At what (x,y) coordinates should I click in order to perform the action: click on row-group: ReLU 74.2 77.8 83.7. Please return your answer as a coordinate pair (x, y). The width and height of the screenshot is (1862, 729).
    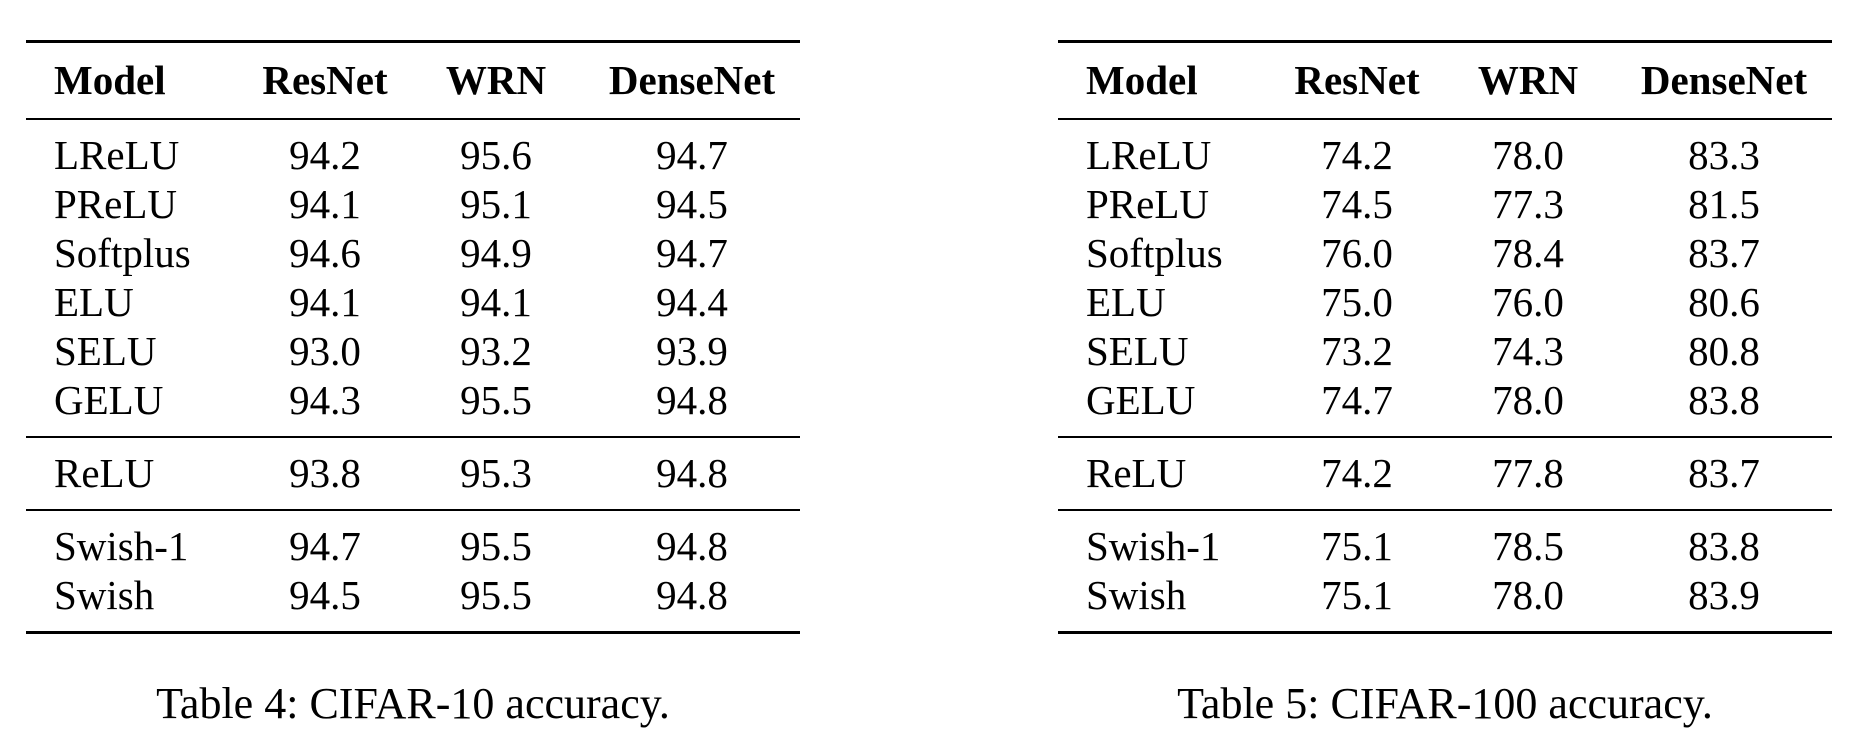
    Looking at the image, I should click on (1445, 473).